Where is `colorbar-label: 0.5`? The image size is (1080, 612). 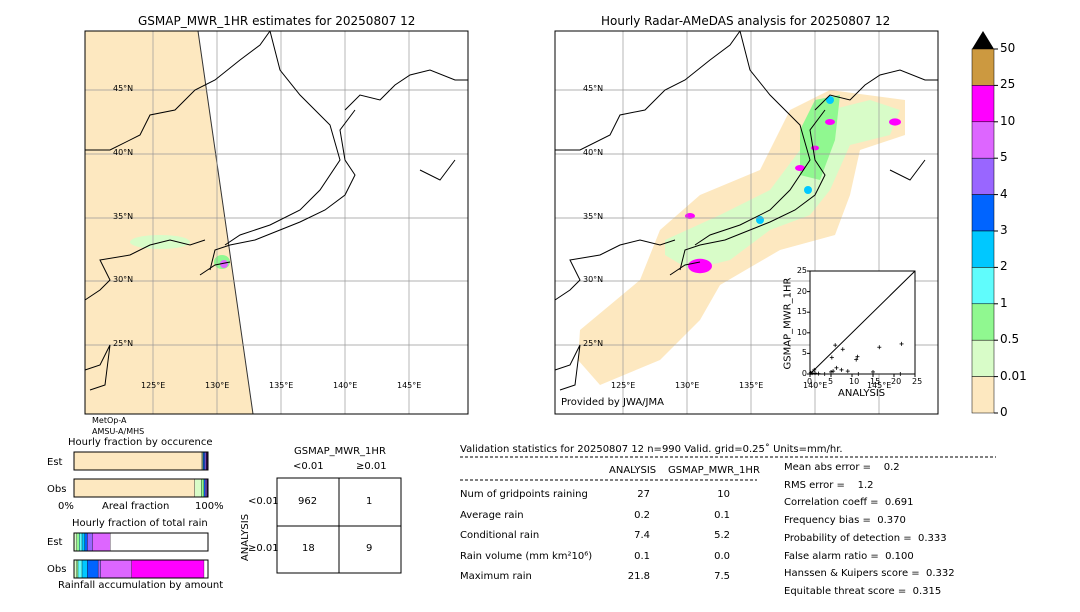
colorbar-label: 0.5 is located at coordinates (1010, 339).